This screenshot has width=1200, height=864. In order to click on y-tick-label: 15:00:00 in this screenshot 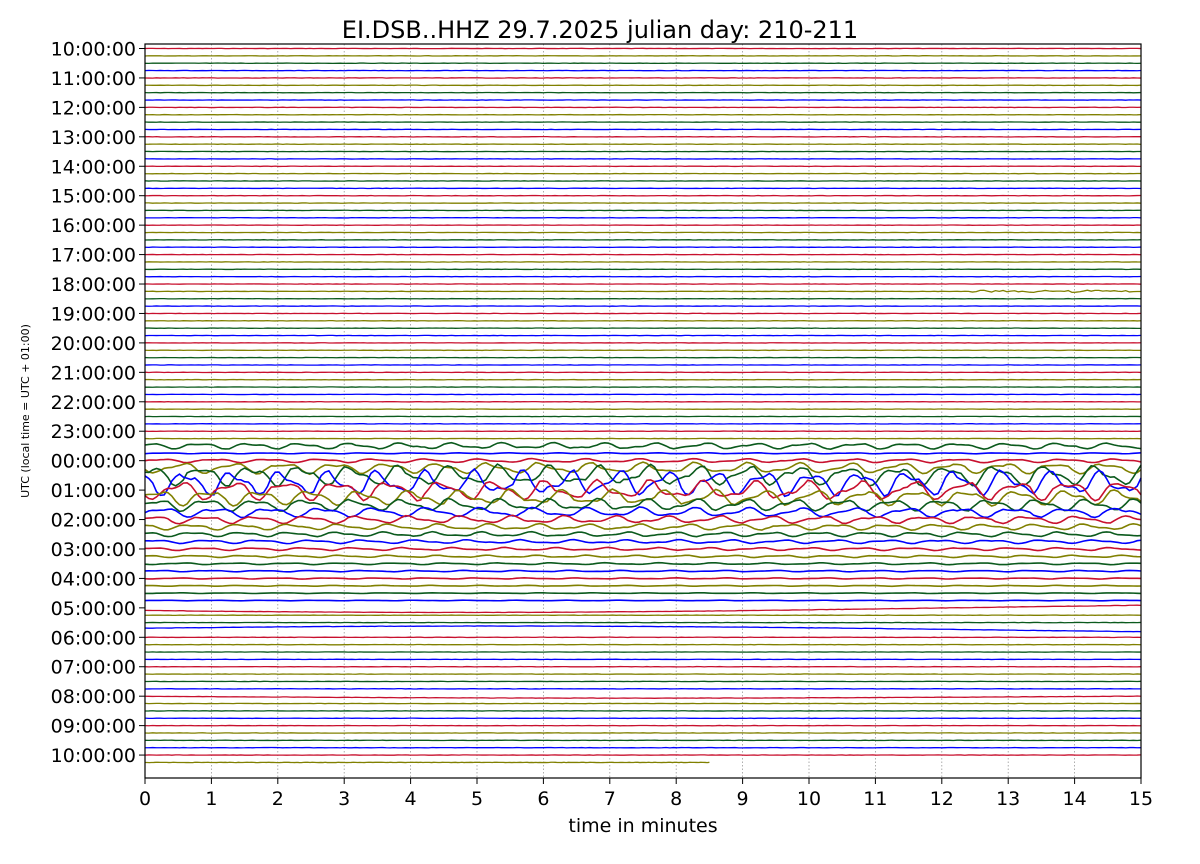, I will do `click(93, 197)`.